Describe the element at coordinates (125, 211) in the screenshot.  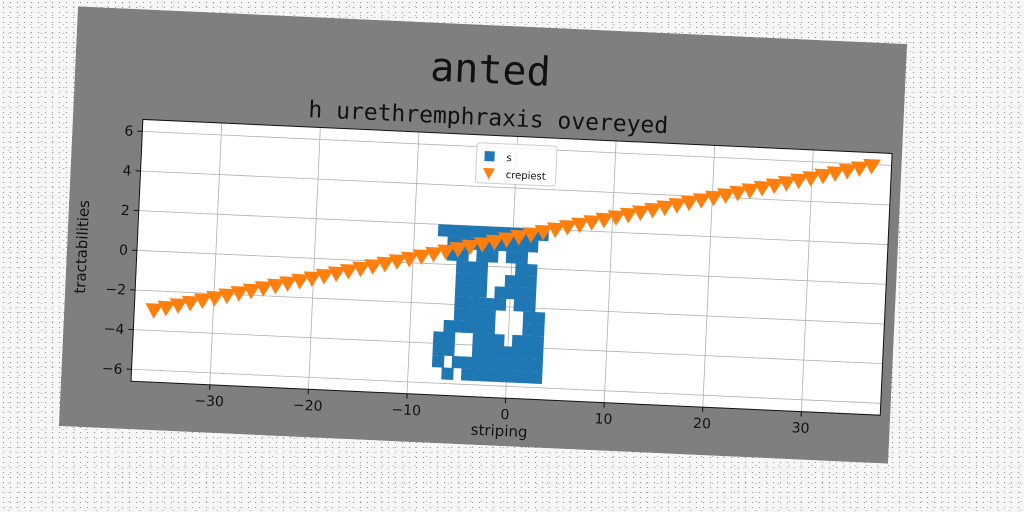
I see `y-tick-label: 2` at that location.